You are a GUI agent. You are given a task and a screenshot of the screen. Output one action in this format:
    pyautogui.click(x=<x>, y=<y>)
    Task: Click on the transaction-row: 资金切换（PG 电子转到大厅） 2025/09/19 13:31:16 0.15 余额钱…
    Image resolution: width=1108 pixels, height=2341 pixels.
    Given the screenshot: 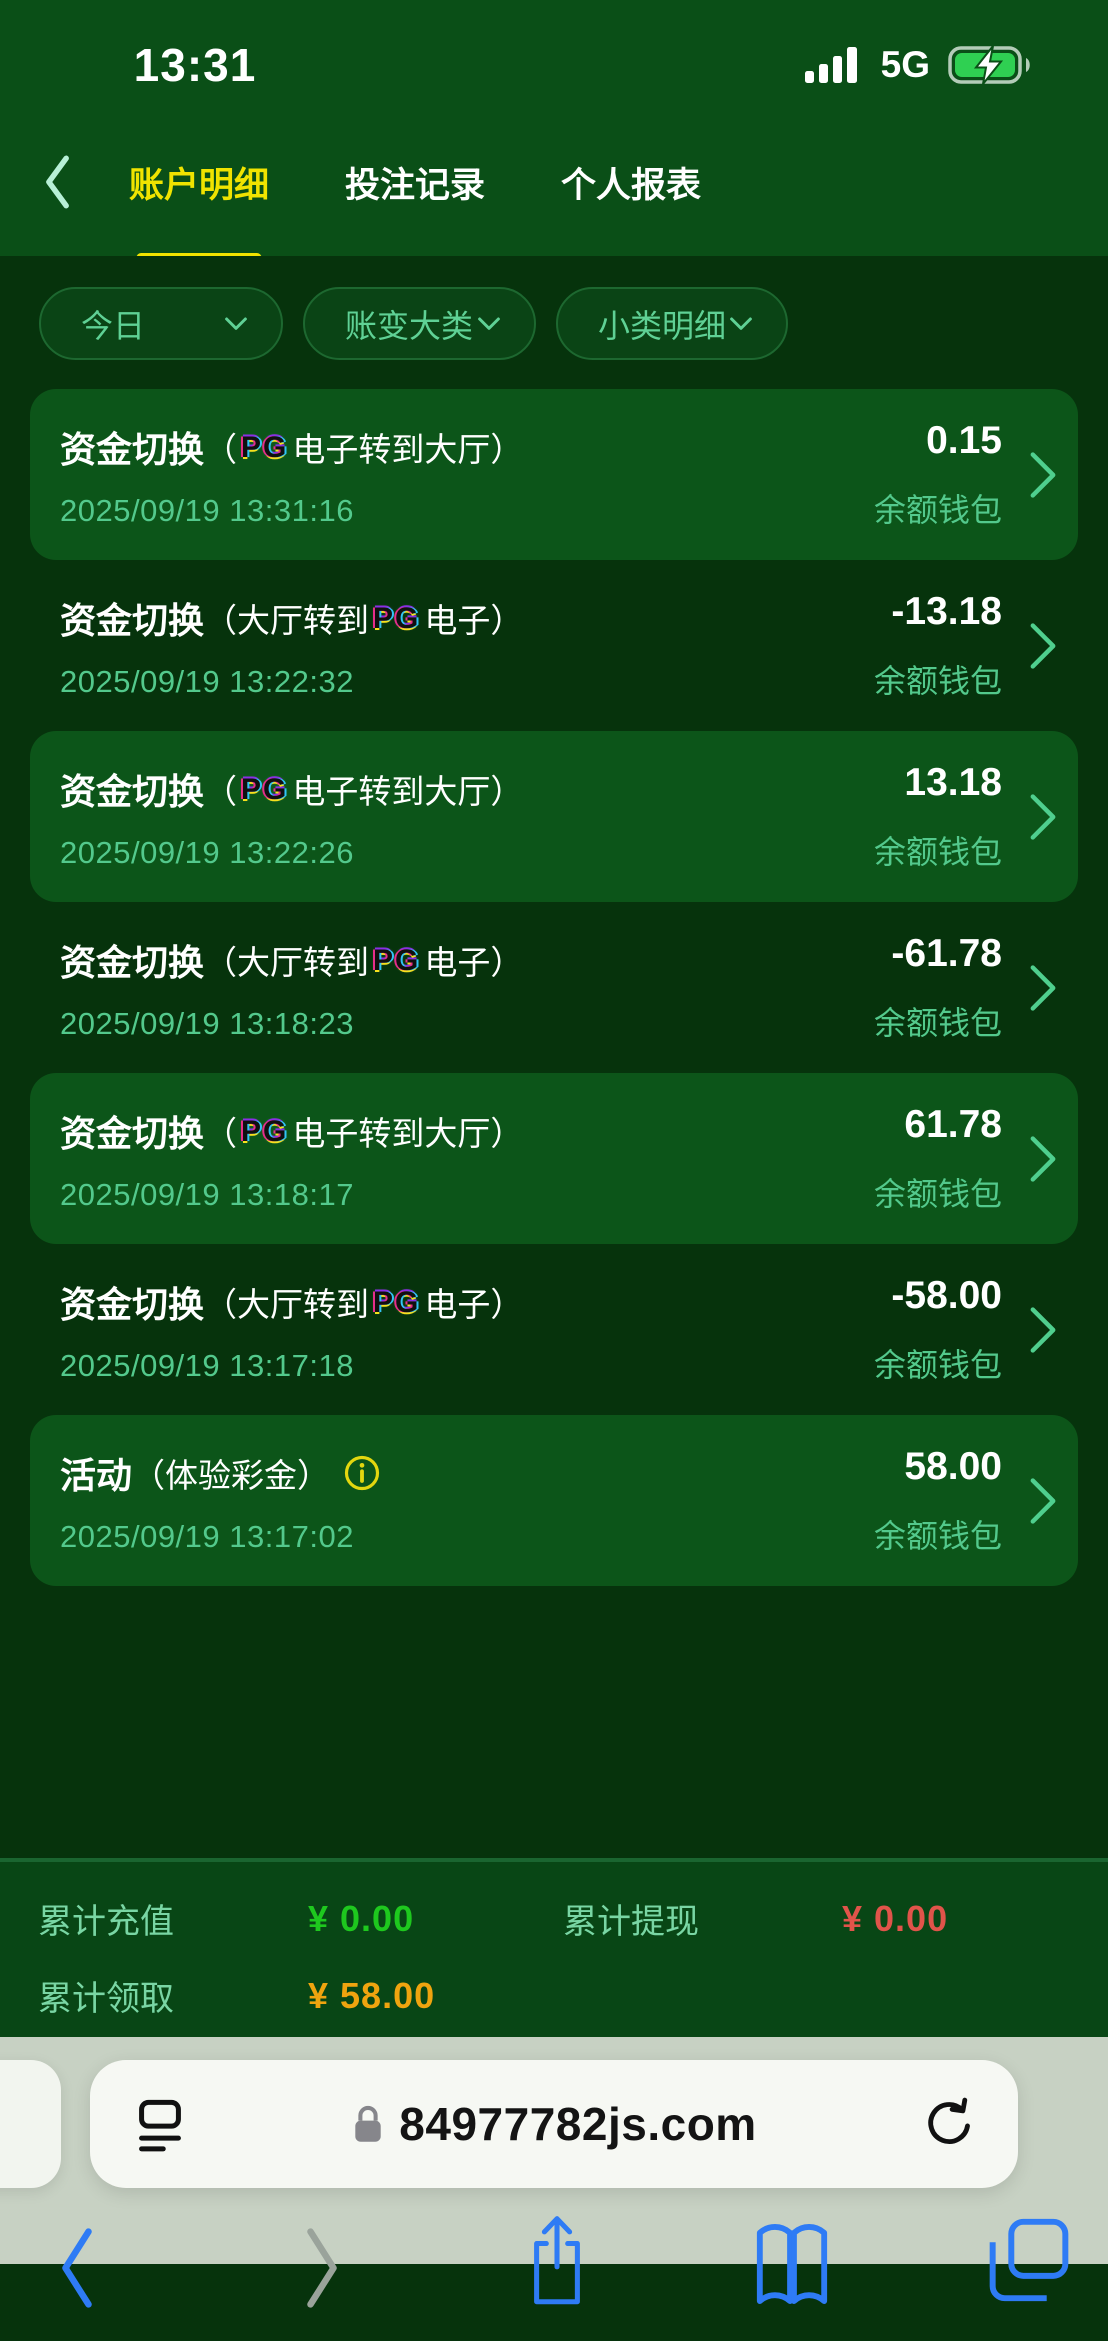 What is the action you would take?
    pyautogui.click(x=554, y=474)
    